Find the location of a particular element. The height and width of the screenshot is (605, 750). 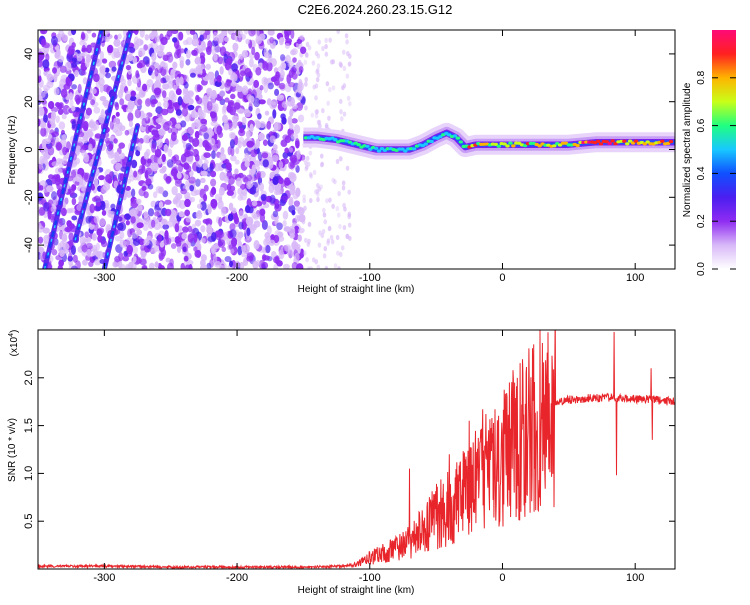

snr-y-label: SNR (10 * v/v) is located at coordinates (12, 450).